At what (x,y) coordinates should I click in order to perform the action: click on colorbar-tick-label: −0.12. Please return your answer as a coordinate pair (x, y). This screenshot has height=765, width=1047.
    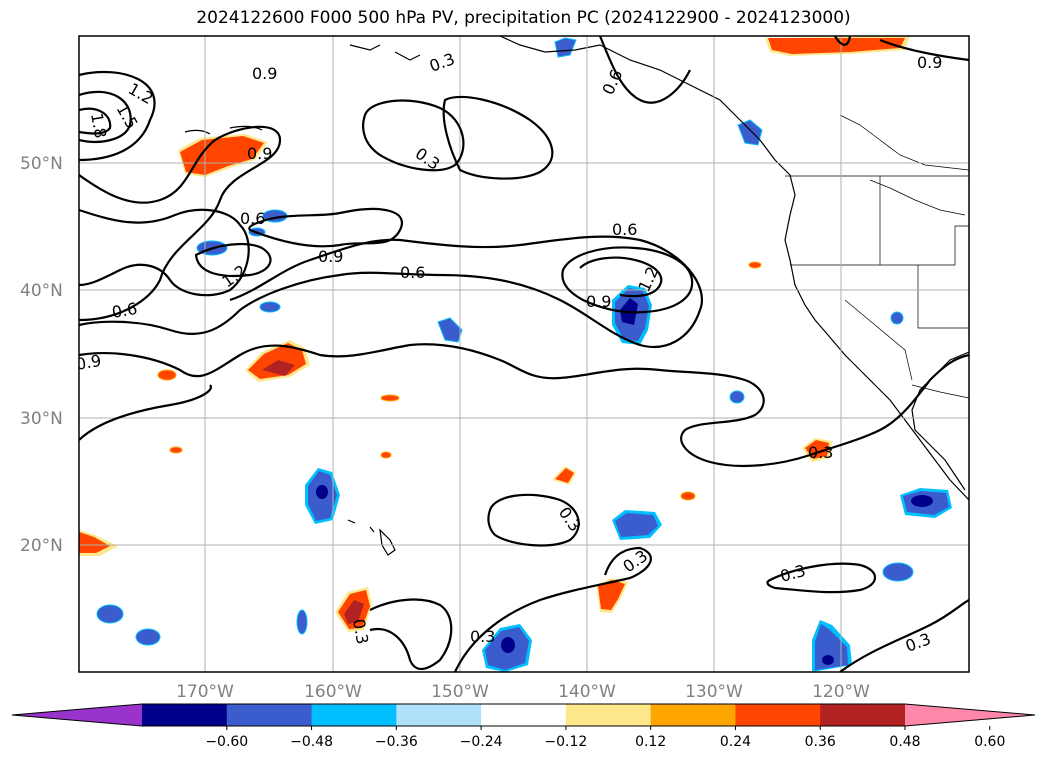
    Looking at the image, I should click on (565, 742).